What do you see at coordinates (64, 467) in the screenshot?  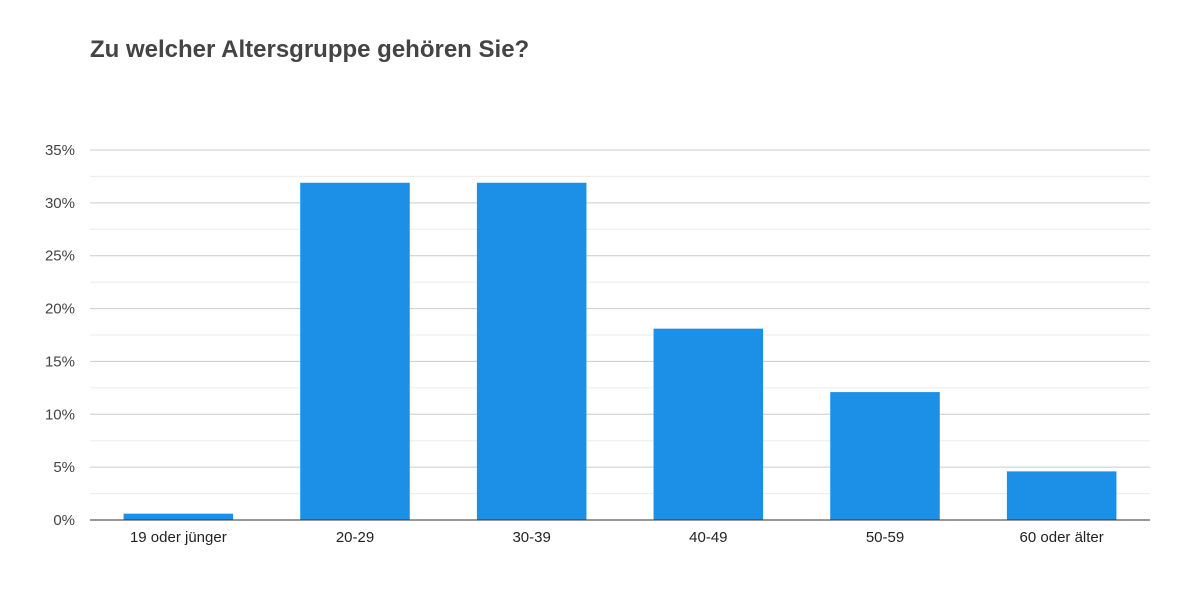 I see `y-tick-label: 5%` at bounding box center [64, 467].